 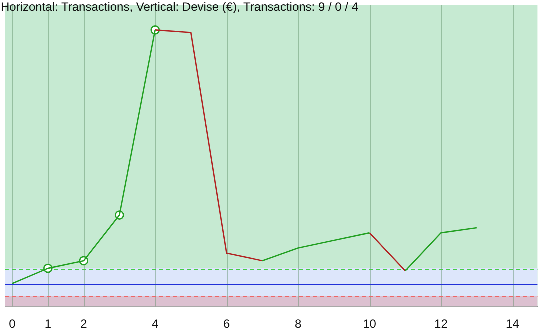 What do you see at coordinates (513, 324) in the screenshot?
I see `x-tick-label: 14` at bounding box center [513, 324].